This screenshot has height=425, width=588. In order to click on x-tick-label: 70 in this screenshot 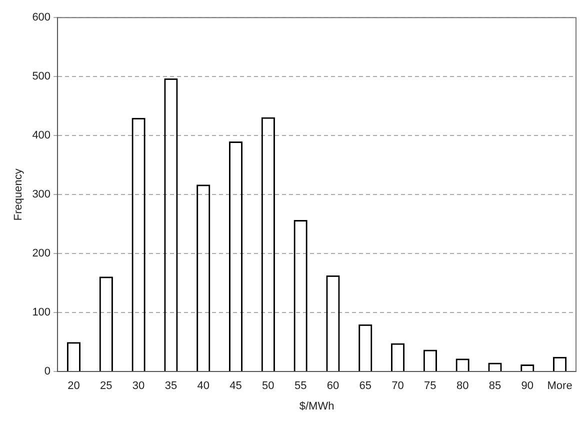, I will do `click(398, 386)`.